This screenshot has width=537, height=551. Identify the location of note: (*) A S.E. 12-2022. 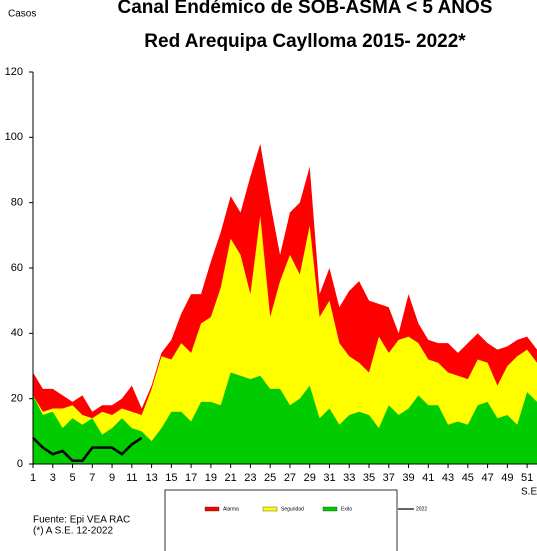
(73, 531).